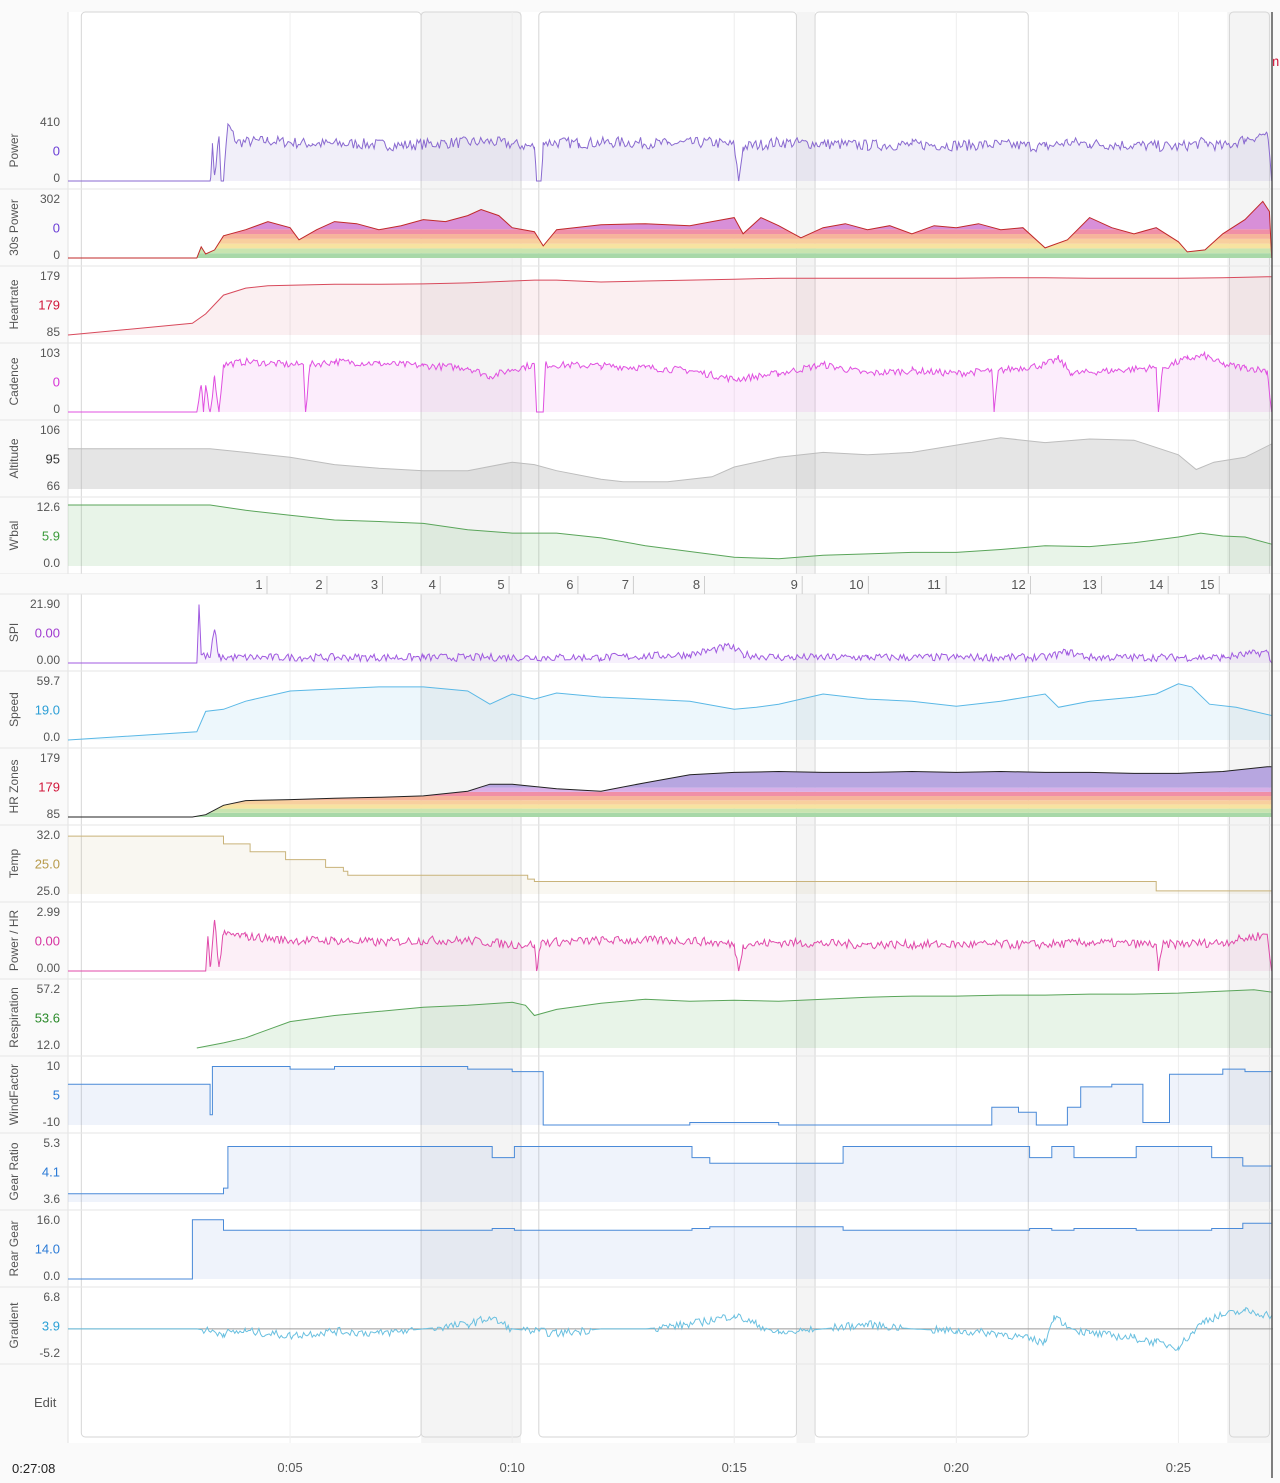  Describe the element at coordinates (56, 1095) in the screenshot. I see `chart-current-value: 5` at that location.